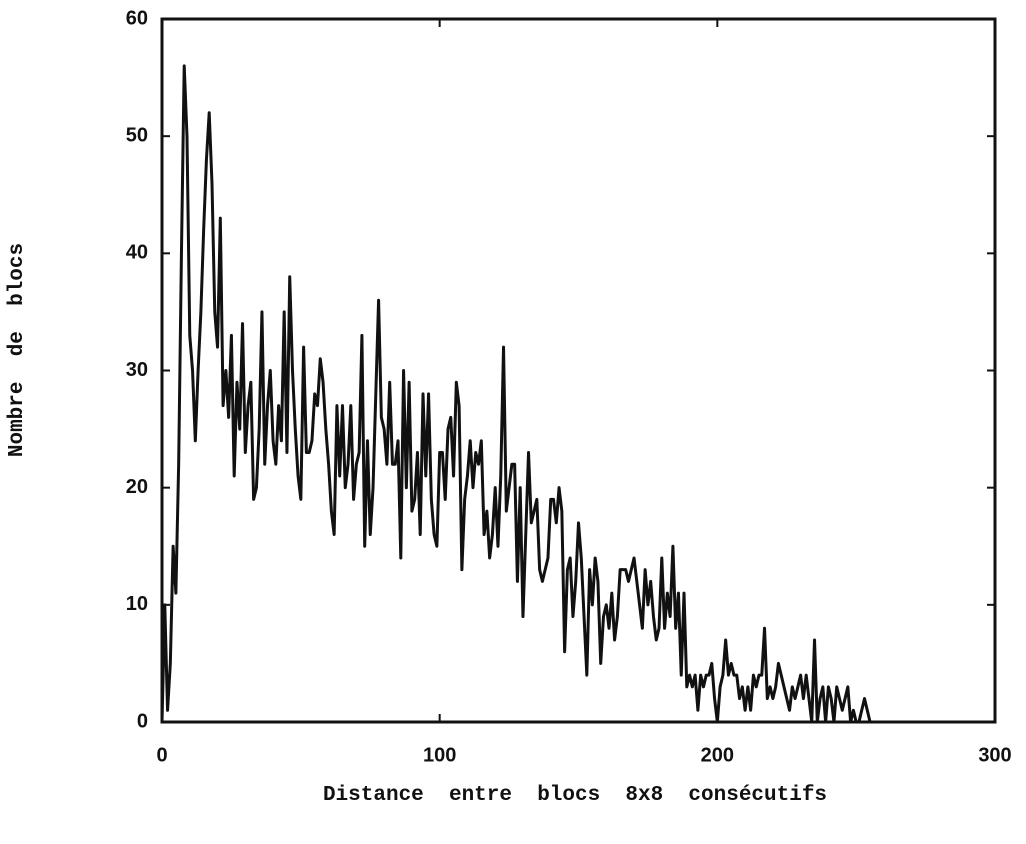 The width and height of the screenshot is (1026, 844). Describe the element at coordinates (575, 795) in the screenshot. I see `x-axis-title: Distance entre blocs 8x8 consécutifs` at that location.